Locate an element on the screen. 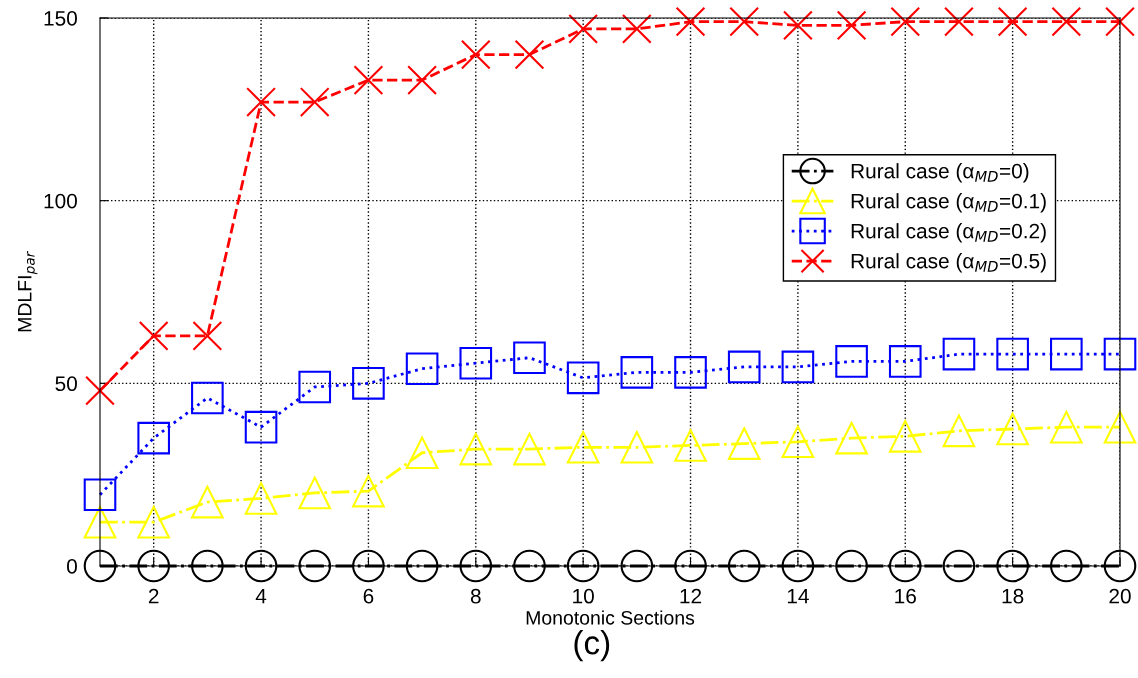 This screenshot has height=678, width=1138. y-tick-label: 150 is located at coordinates (60, 18).